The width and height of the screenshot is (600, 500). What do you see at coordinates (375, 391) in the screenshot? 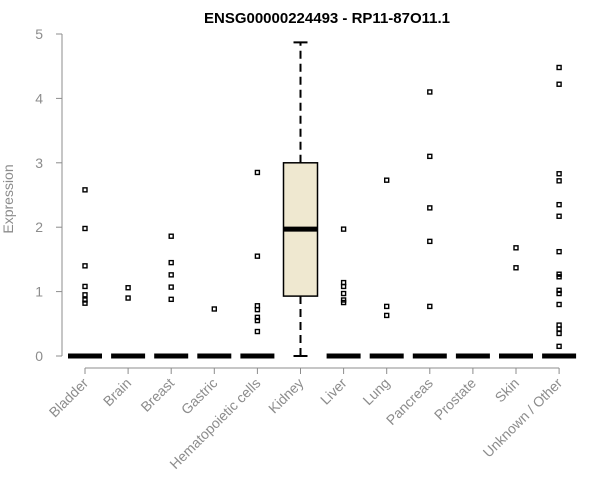
I see `x-tick-label: Lung` at bounding box center [375, 391].